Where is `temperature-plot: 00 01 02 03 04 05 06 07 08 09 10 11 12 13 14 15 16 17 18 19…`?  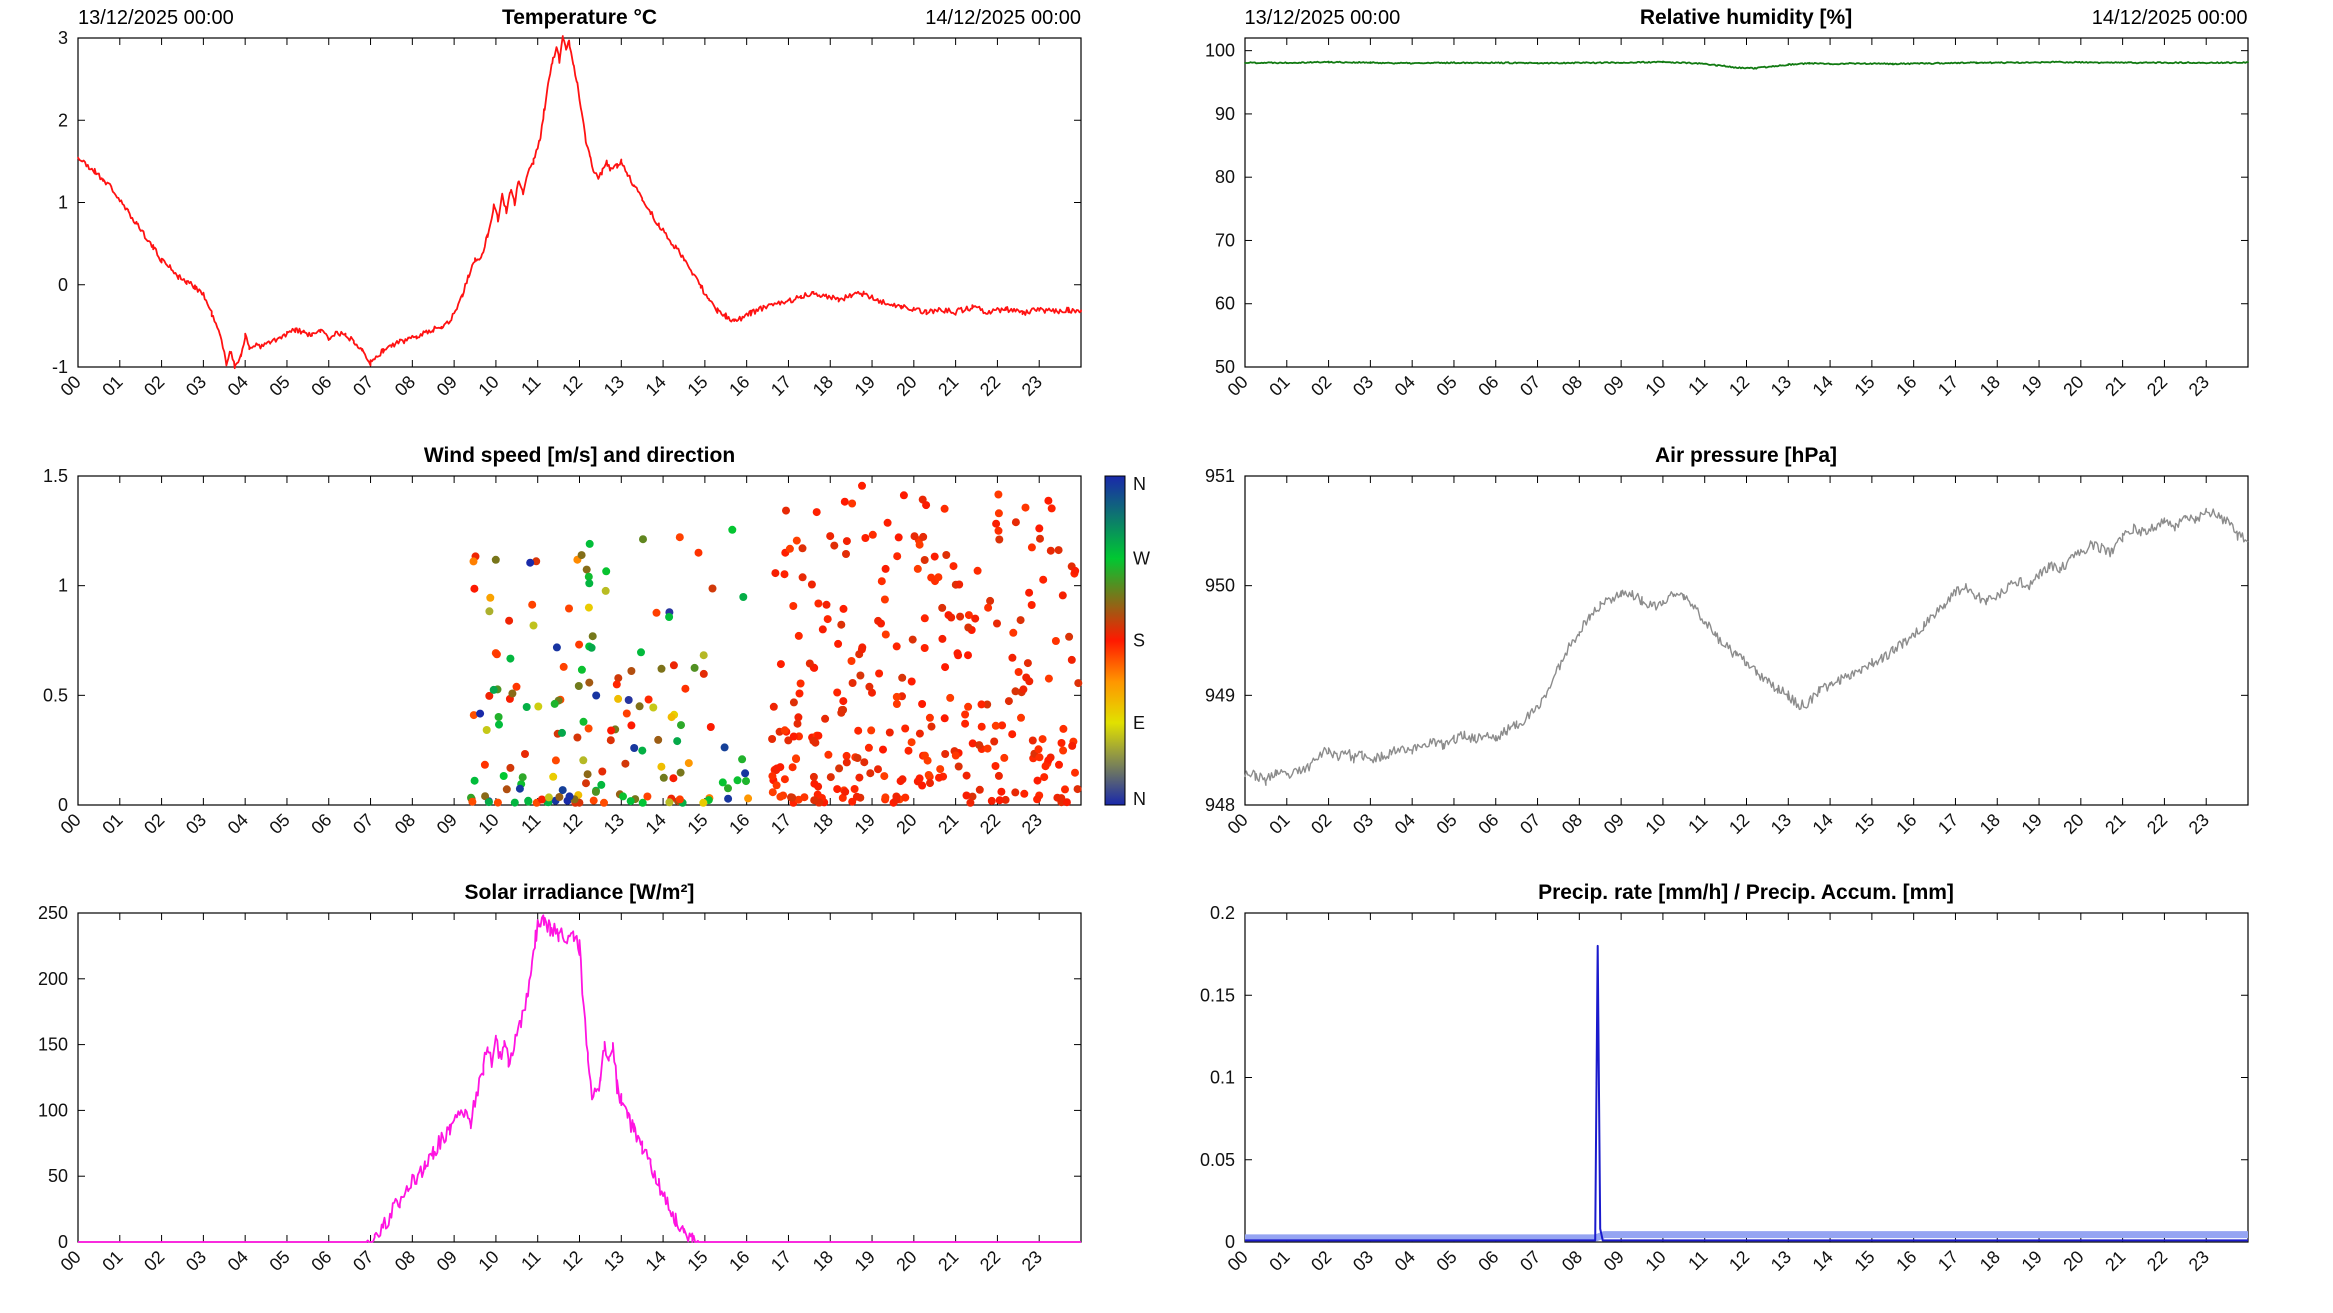
temperature-plot: 00 01 02 03 04 05 06 07 08 09 10 11 12 13 14 15 16 17 18 19… is located at coordinates (567, 215).